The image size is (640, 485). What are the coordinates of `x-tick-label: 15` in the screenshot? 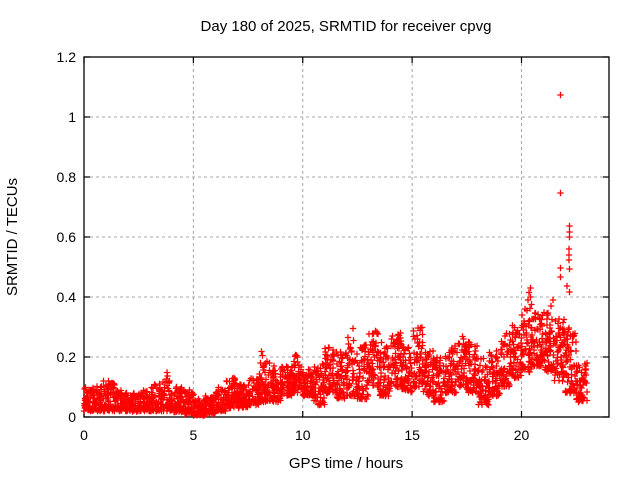 It's located at (412, 435).